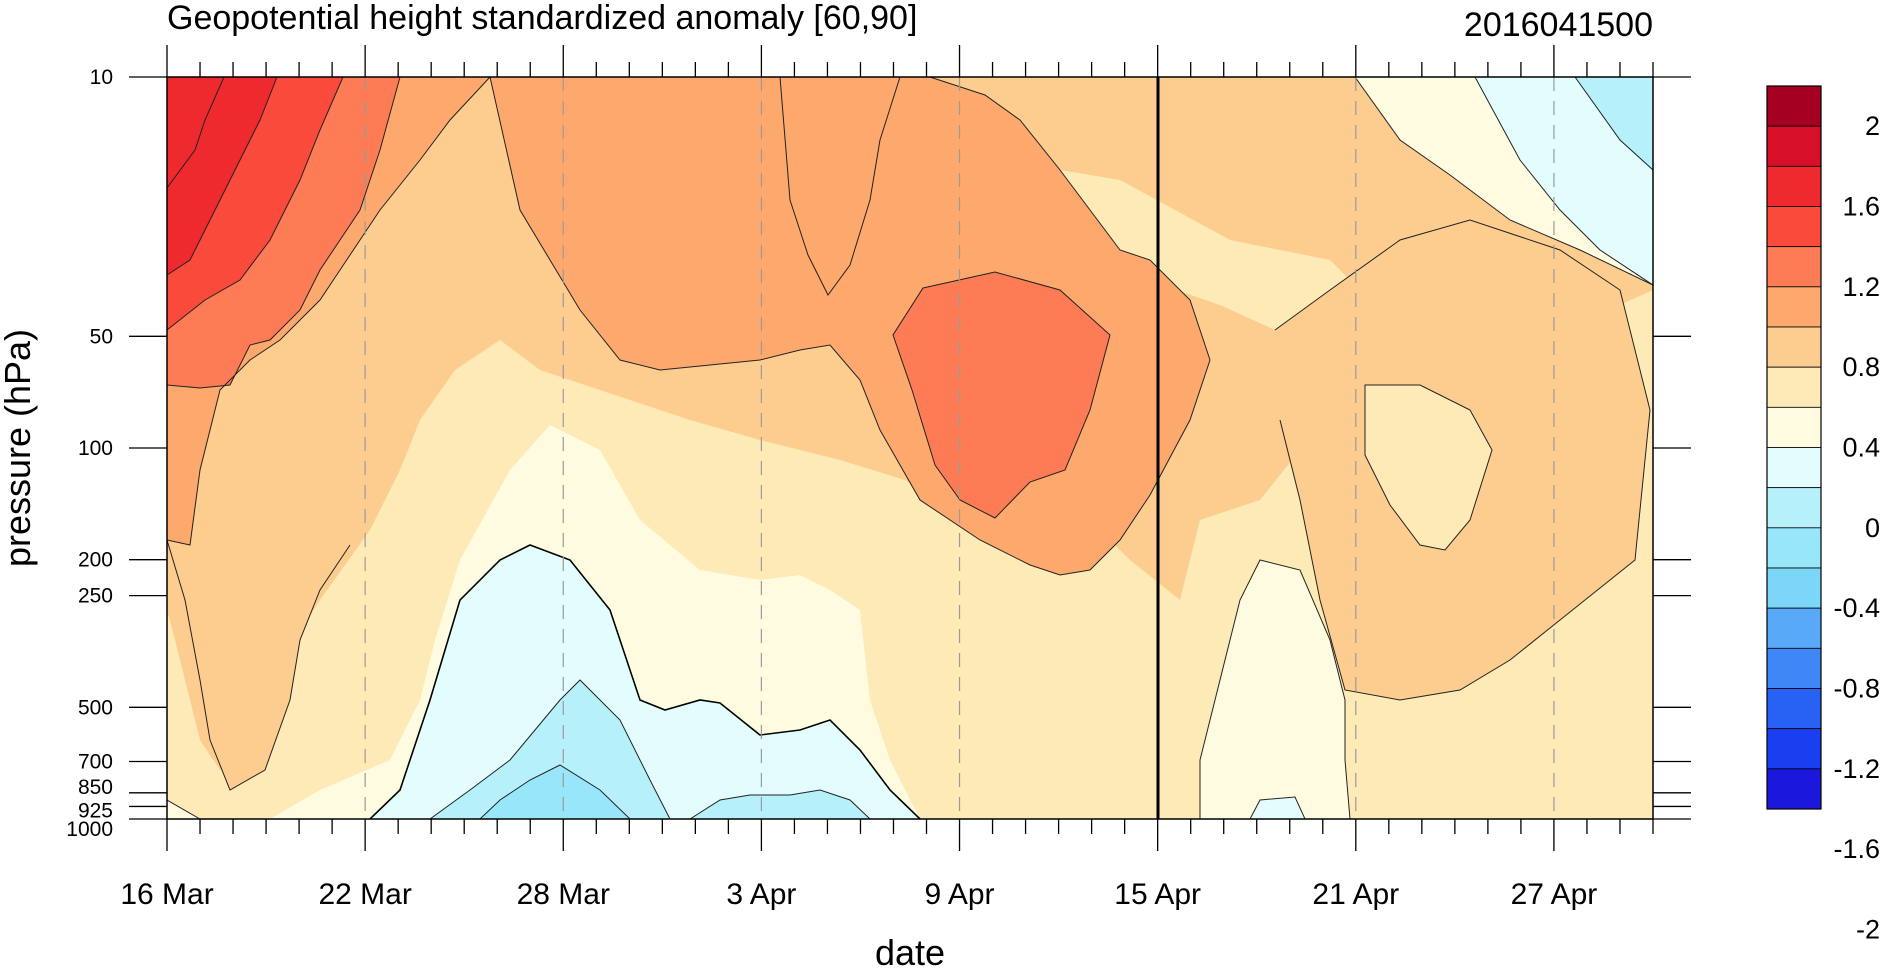 Image resolution: width=1889 pixels, height=969 pixels. I want to click on x-tick-label: 27 Apr, so click(1554, 894).